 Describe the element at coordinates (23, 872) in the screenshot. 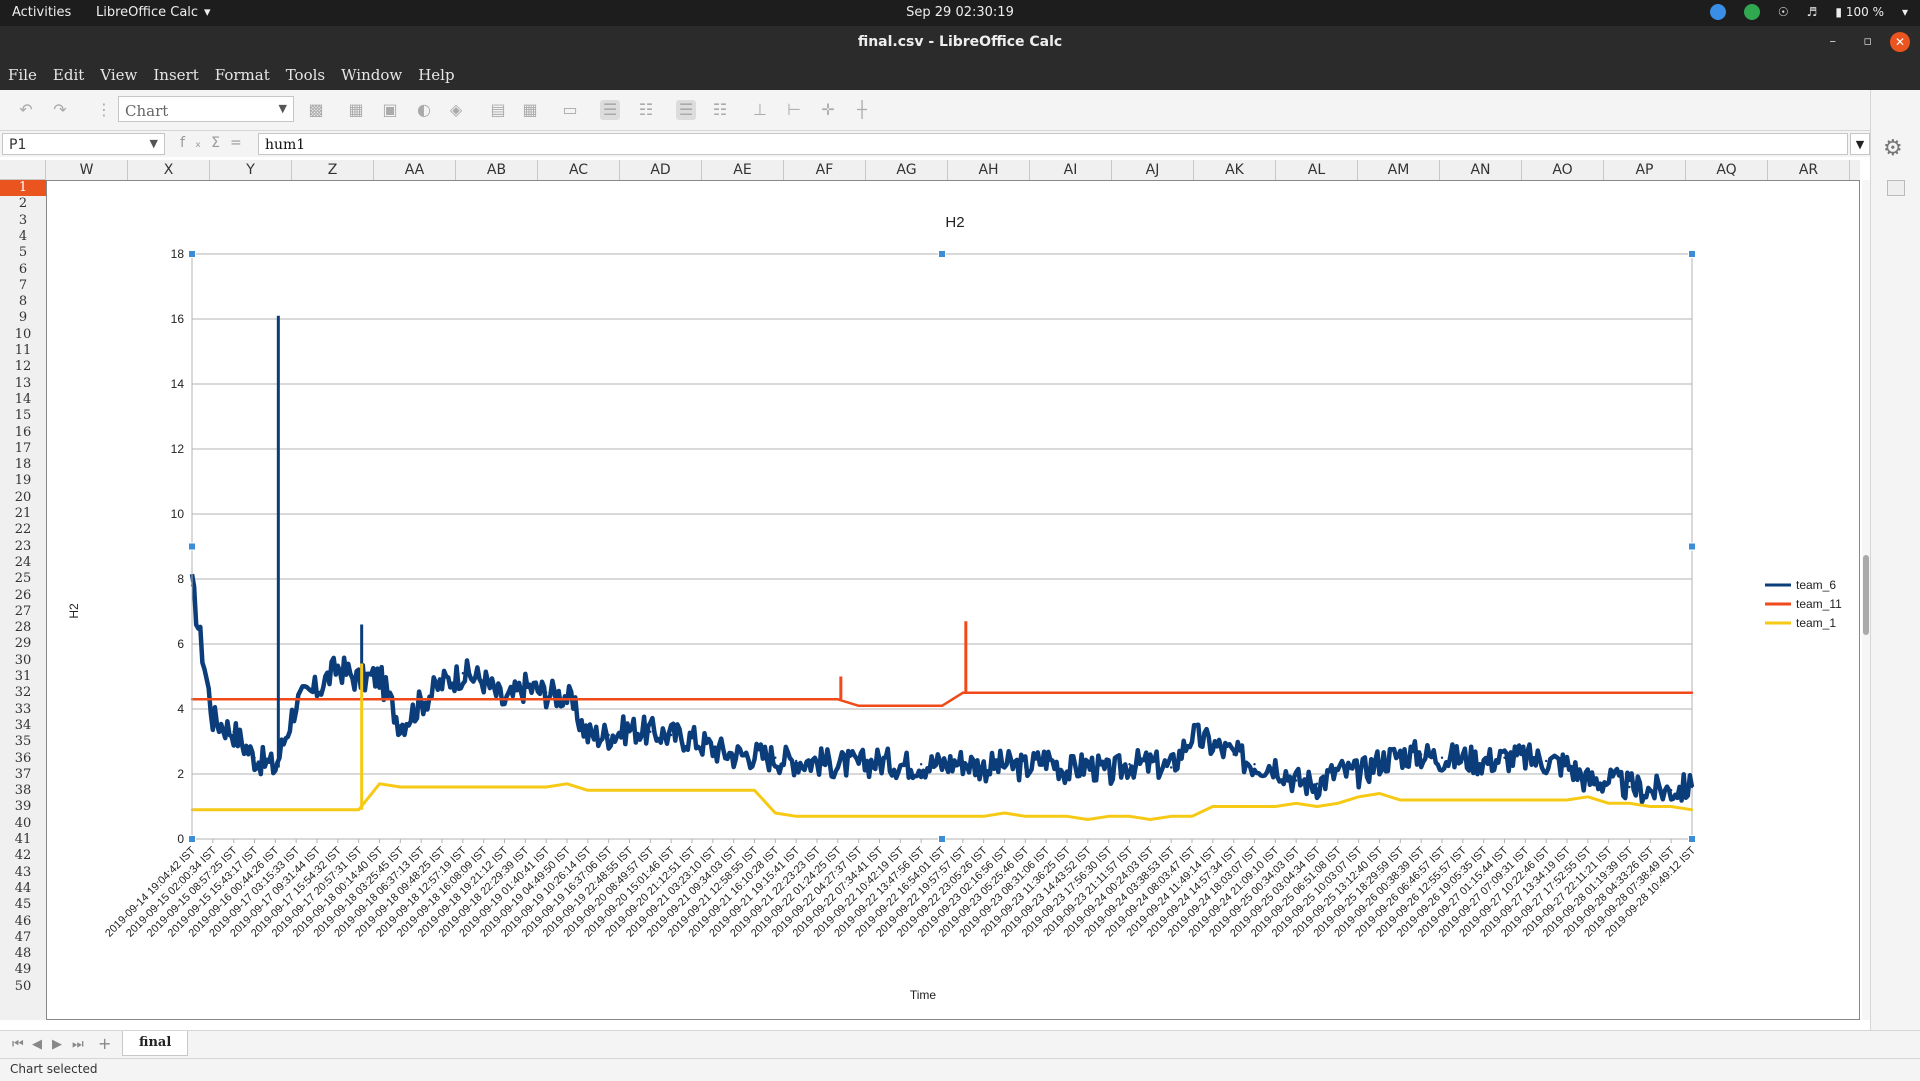

I see `row-header-43: 43` at that location.